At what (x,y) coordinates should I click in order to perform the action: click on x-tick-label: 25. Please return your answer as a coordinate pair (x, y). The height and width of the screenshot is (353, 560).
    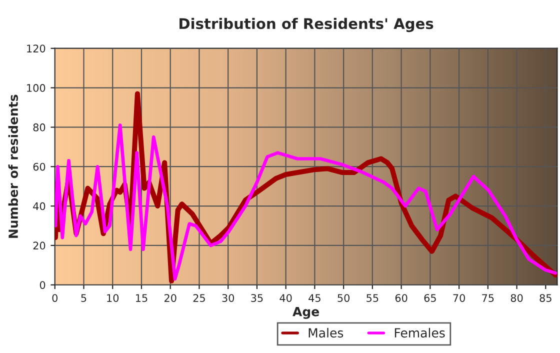
    Looking at the image, I should click on (199, 298).